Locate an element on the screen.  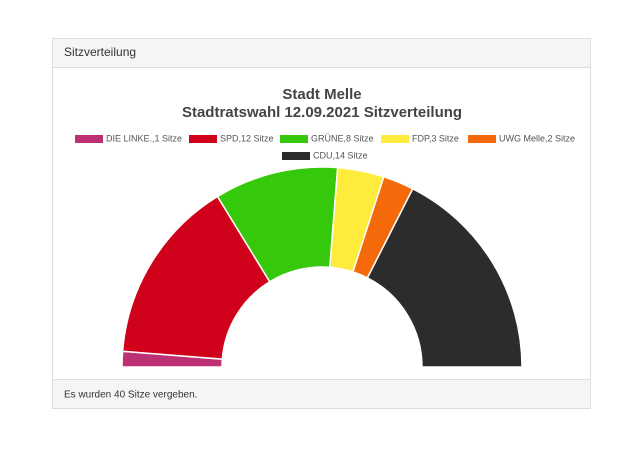
chart-title: Stadt Melle is located at coordinates (321, 94).